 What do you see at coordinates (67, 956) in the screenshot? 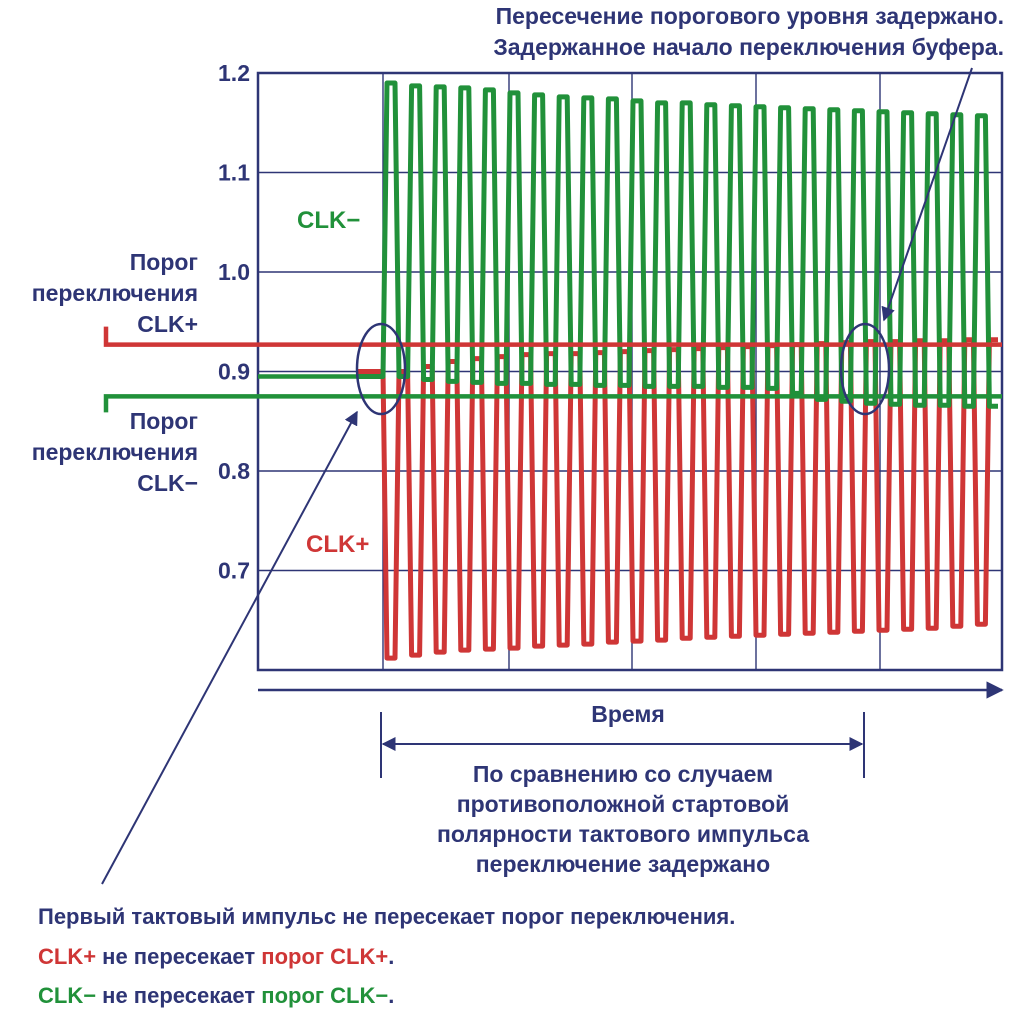
I see `bottom-note-clk-plus: CLK+` at bounding box center [67, 956].